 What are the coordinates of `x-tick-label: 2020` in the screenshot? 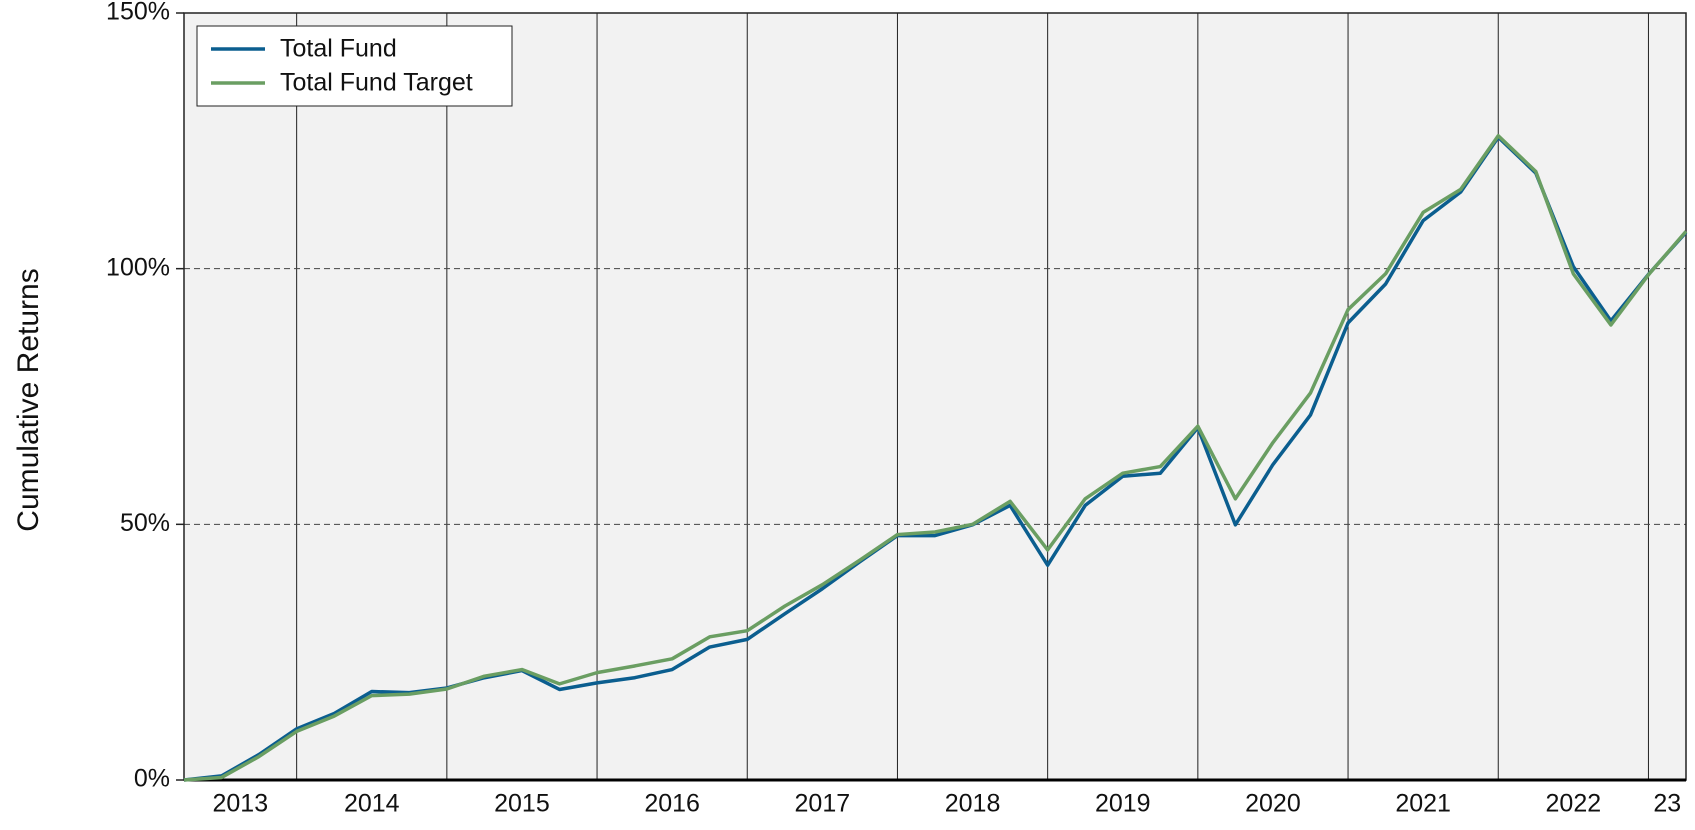 It's located at (1273, 804).